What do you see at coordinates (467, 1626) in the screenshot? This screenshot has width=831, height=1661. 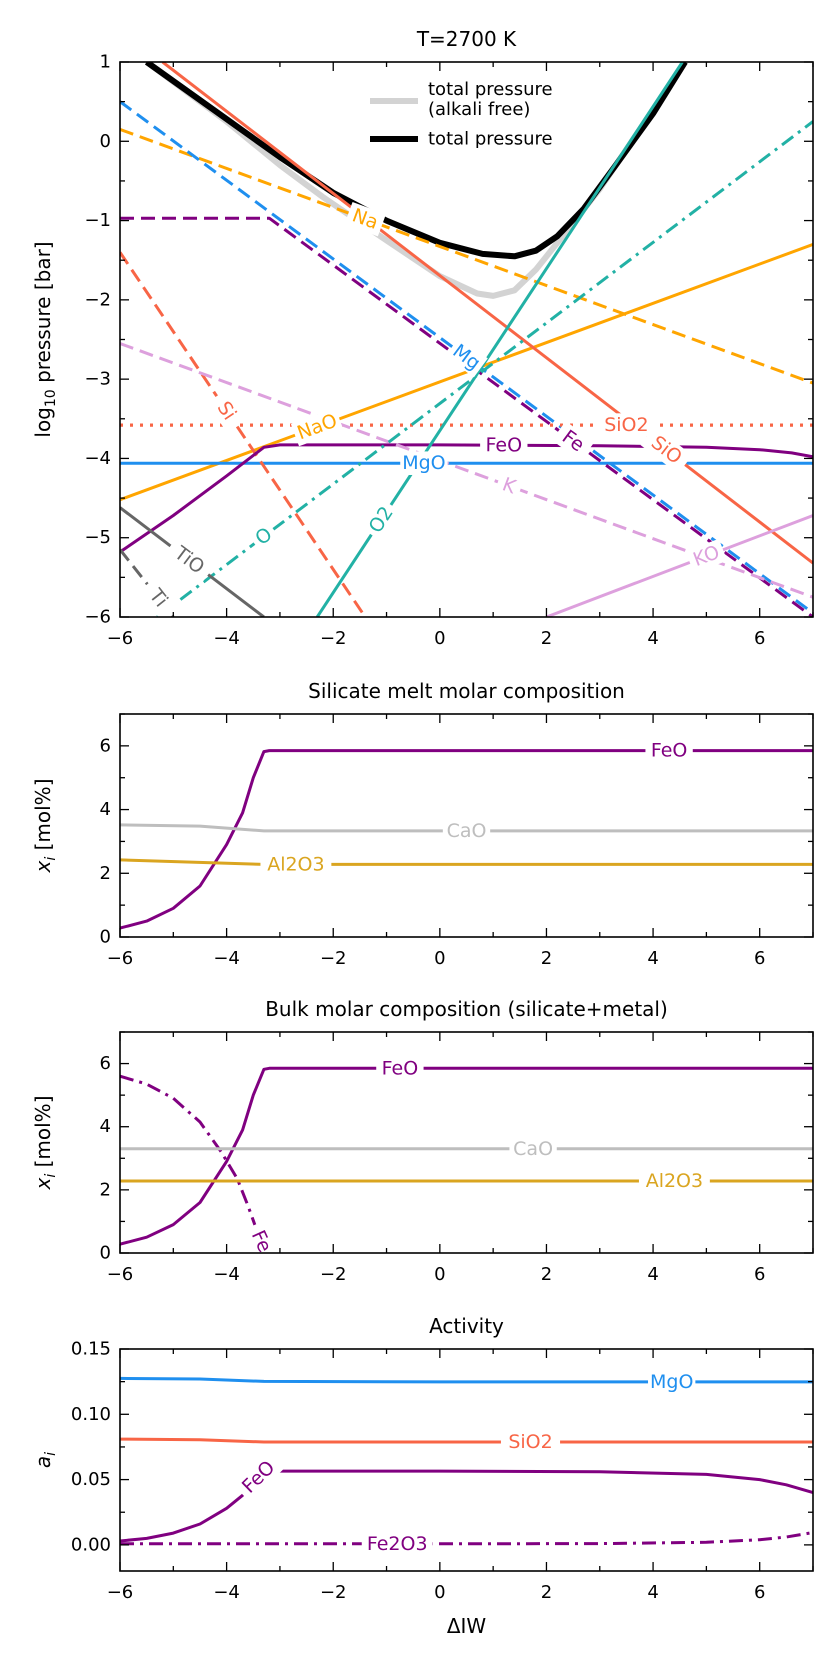 I see `x-axis-label: ΔIW` at bounding box center [467, 1626].